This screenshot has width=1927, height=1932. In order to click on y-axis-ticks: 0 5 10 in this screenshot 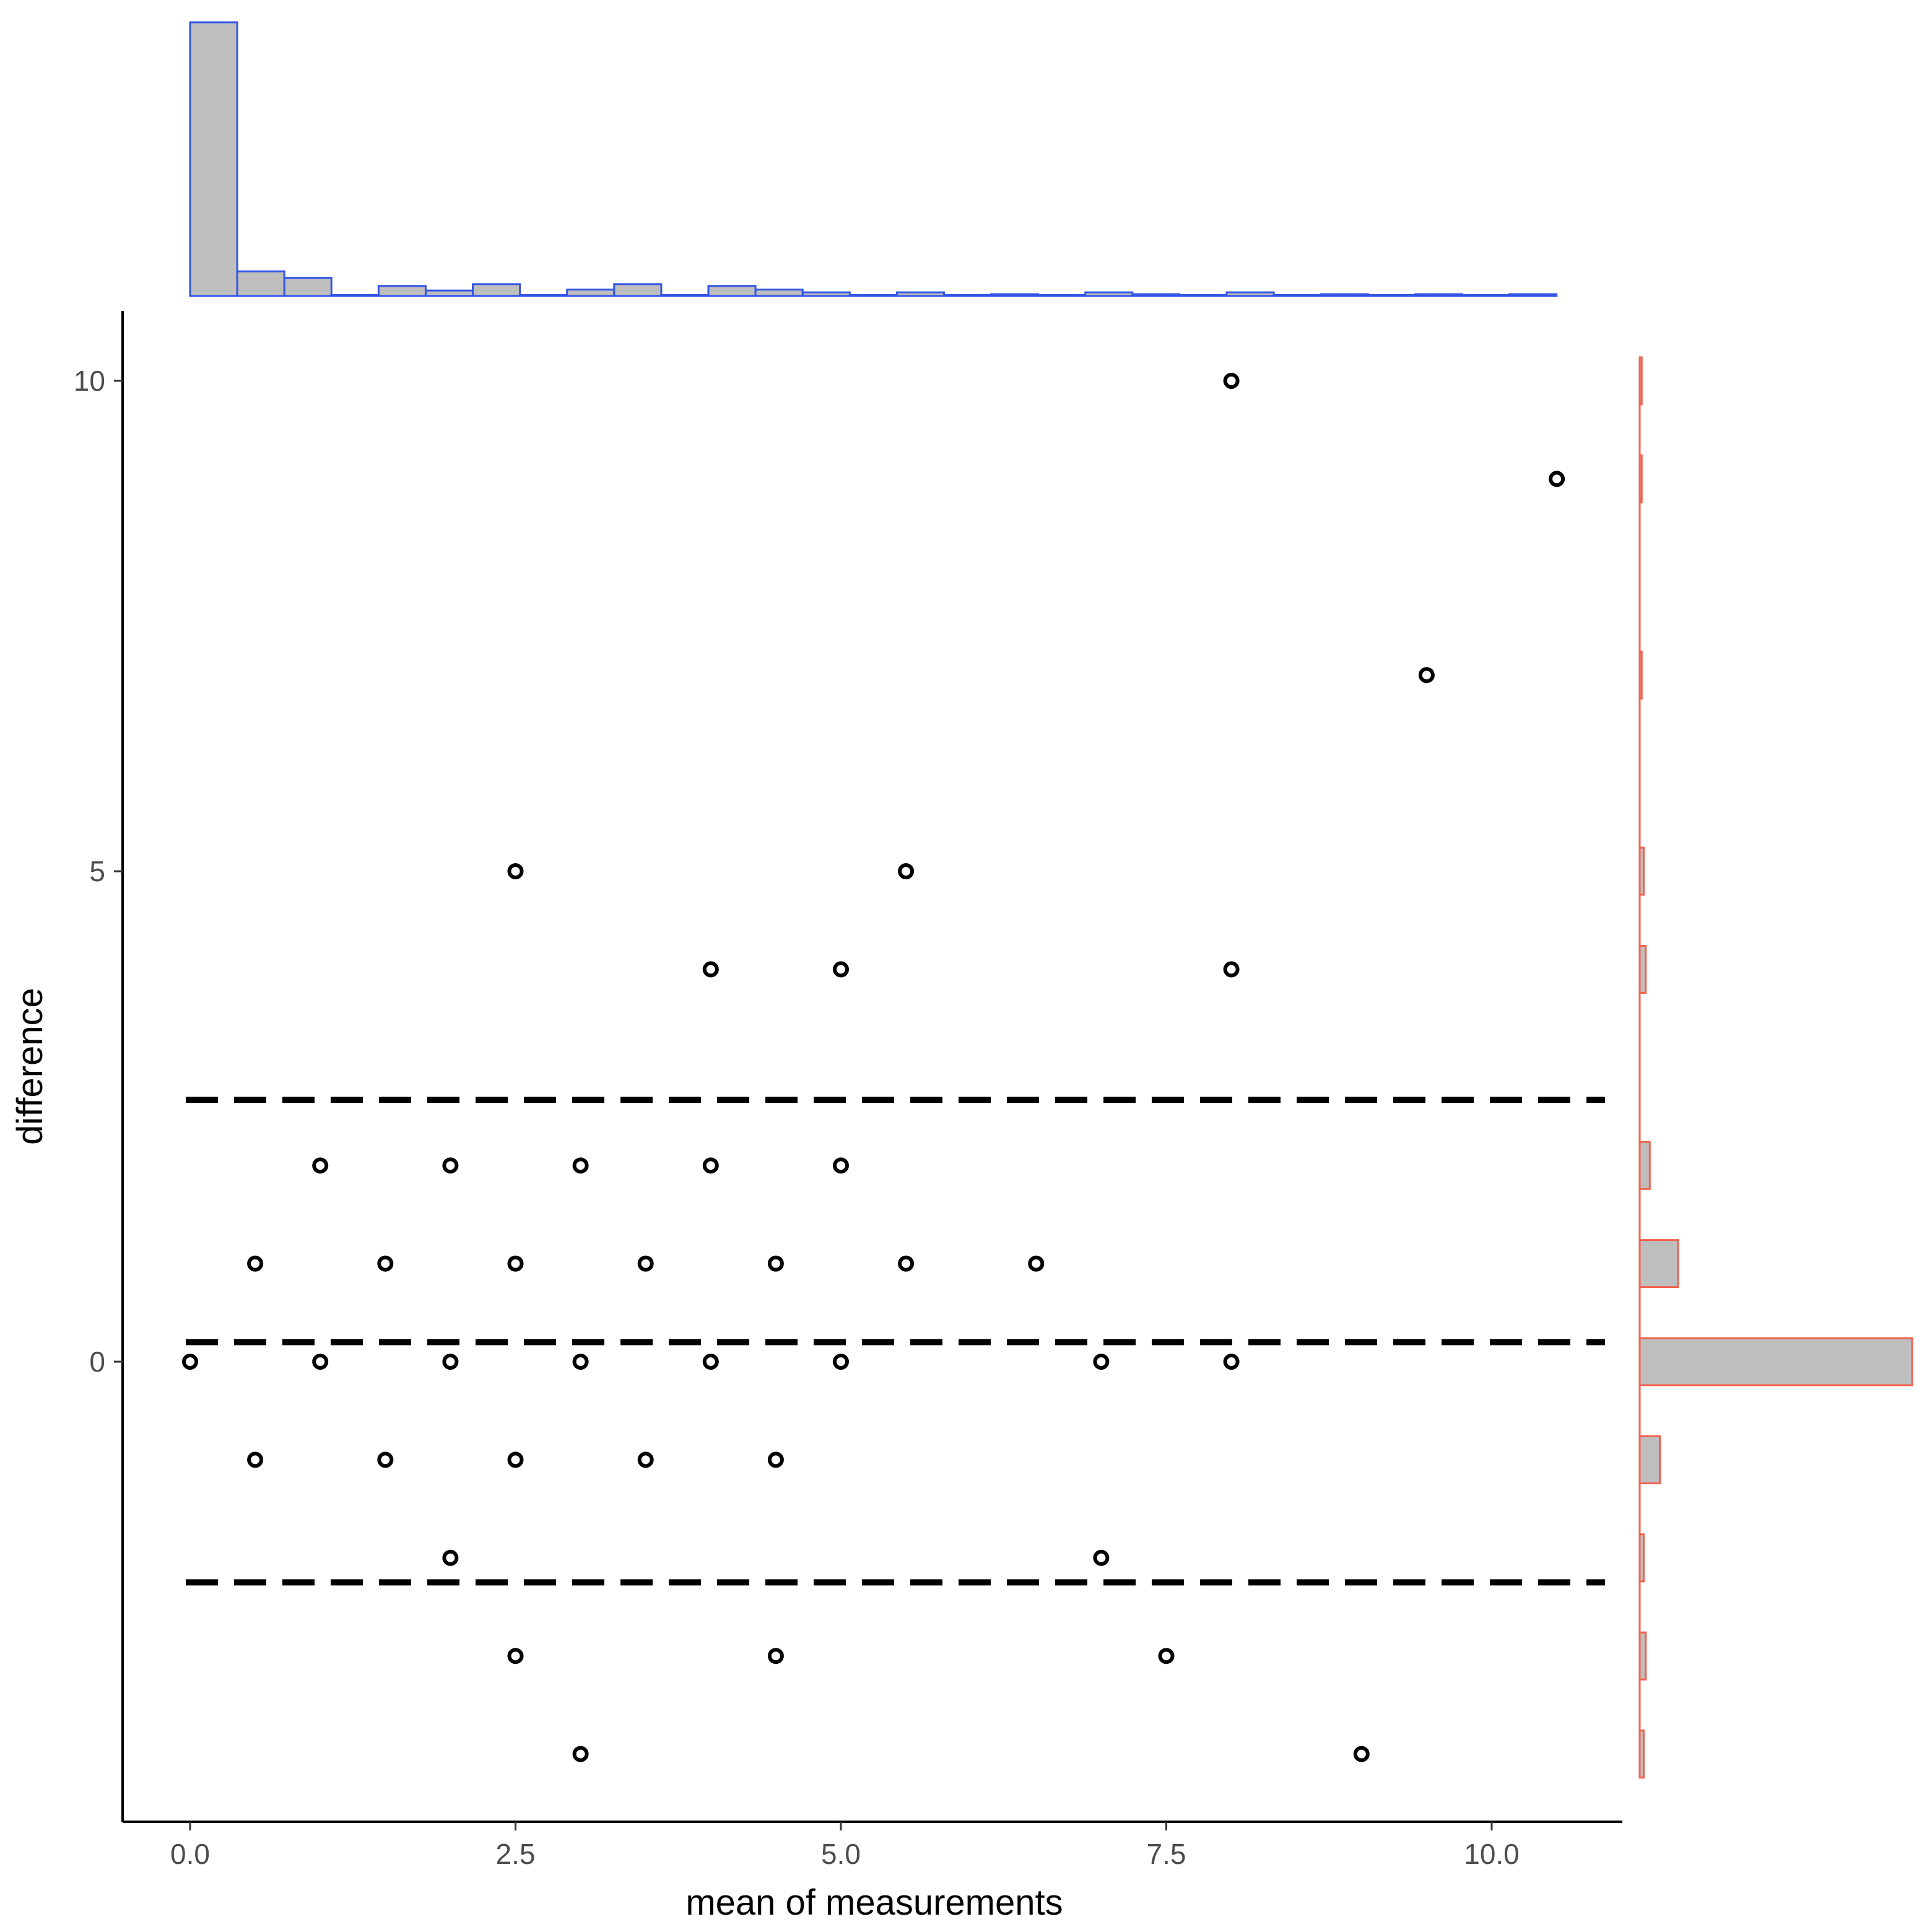, I will do `click(98, 871)`.